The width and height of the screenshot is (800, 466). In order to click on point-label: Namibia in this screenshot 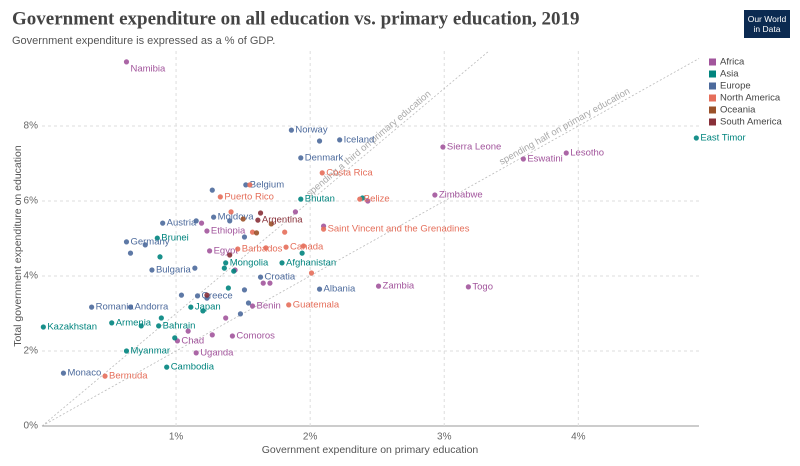, I will do `click(148, 68)`.